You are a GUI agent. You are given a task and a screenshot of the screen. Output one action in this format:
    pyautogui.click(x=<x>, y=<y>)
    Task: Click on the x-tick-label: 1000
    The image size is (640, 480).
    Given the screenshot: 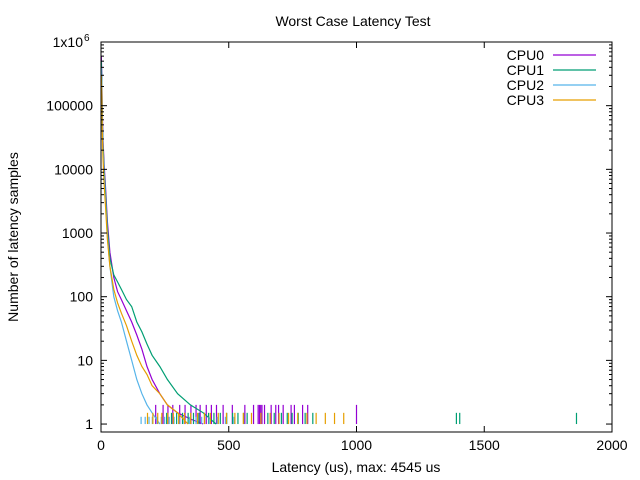 What is the action you would take?
    pyautogui.click(x=356, y=445)
    